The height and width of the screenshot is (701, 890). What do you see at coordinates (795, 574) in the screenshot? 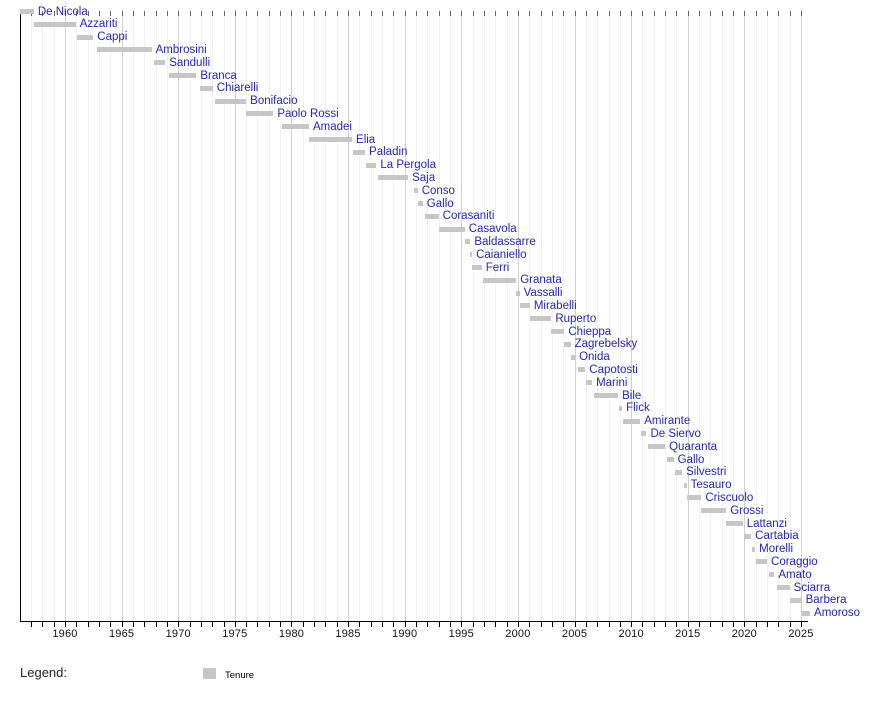
I see `person-label: Amato` at bounding box center [795, 574].